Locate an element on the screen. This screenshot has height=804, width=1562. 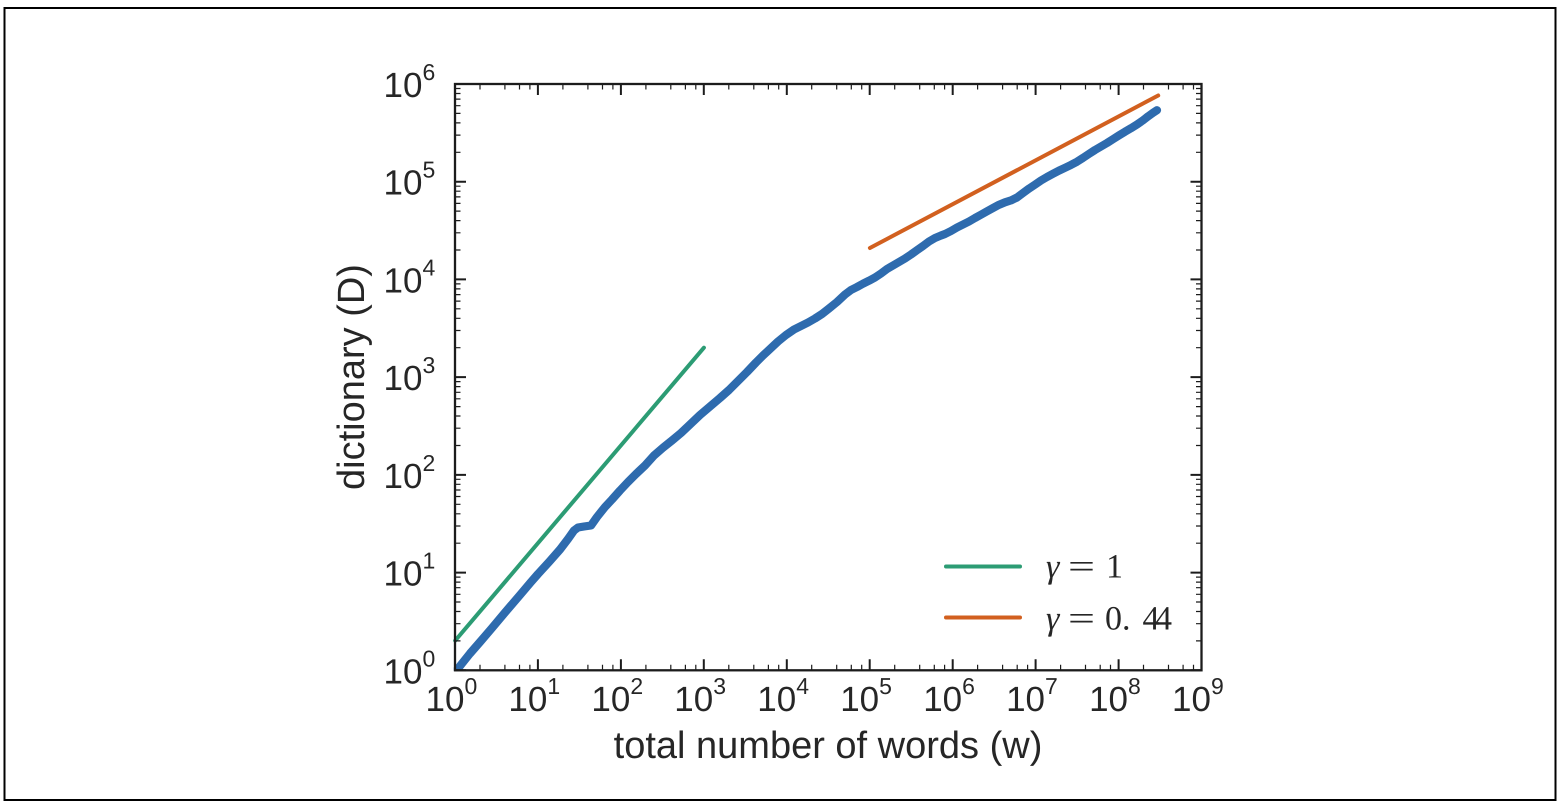
svg-text:γ=1: γ = 1 is located at coordinates (1084, 567).